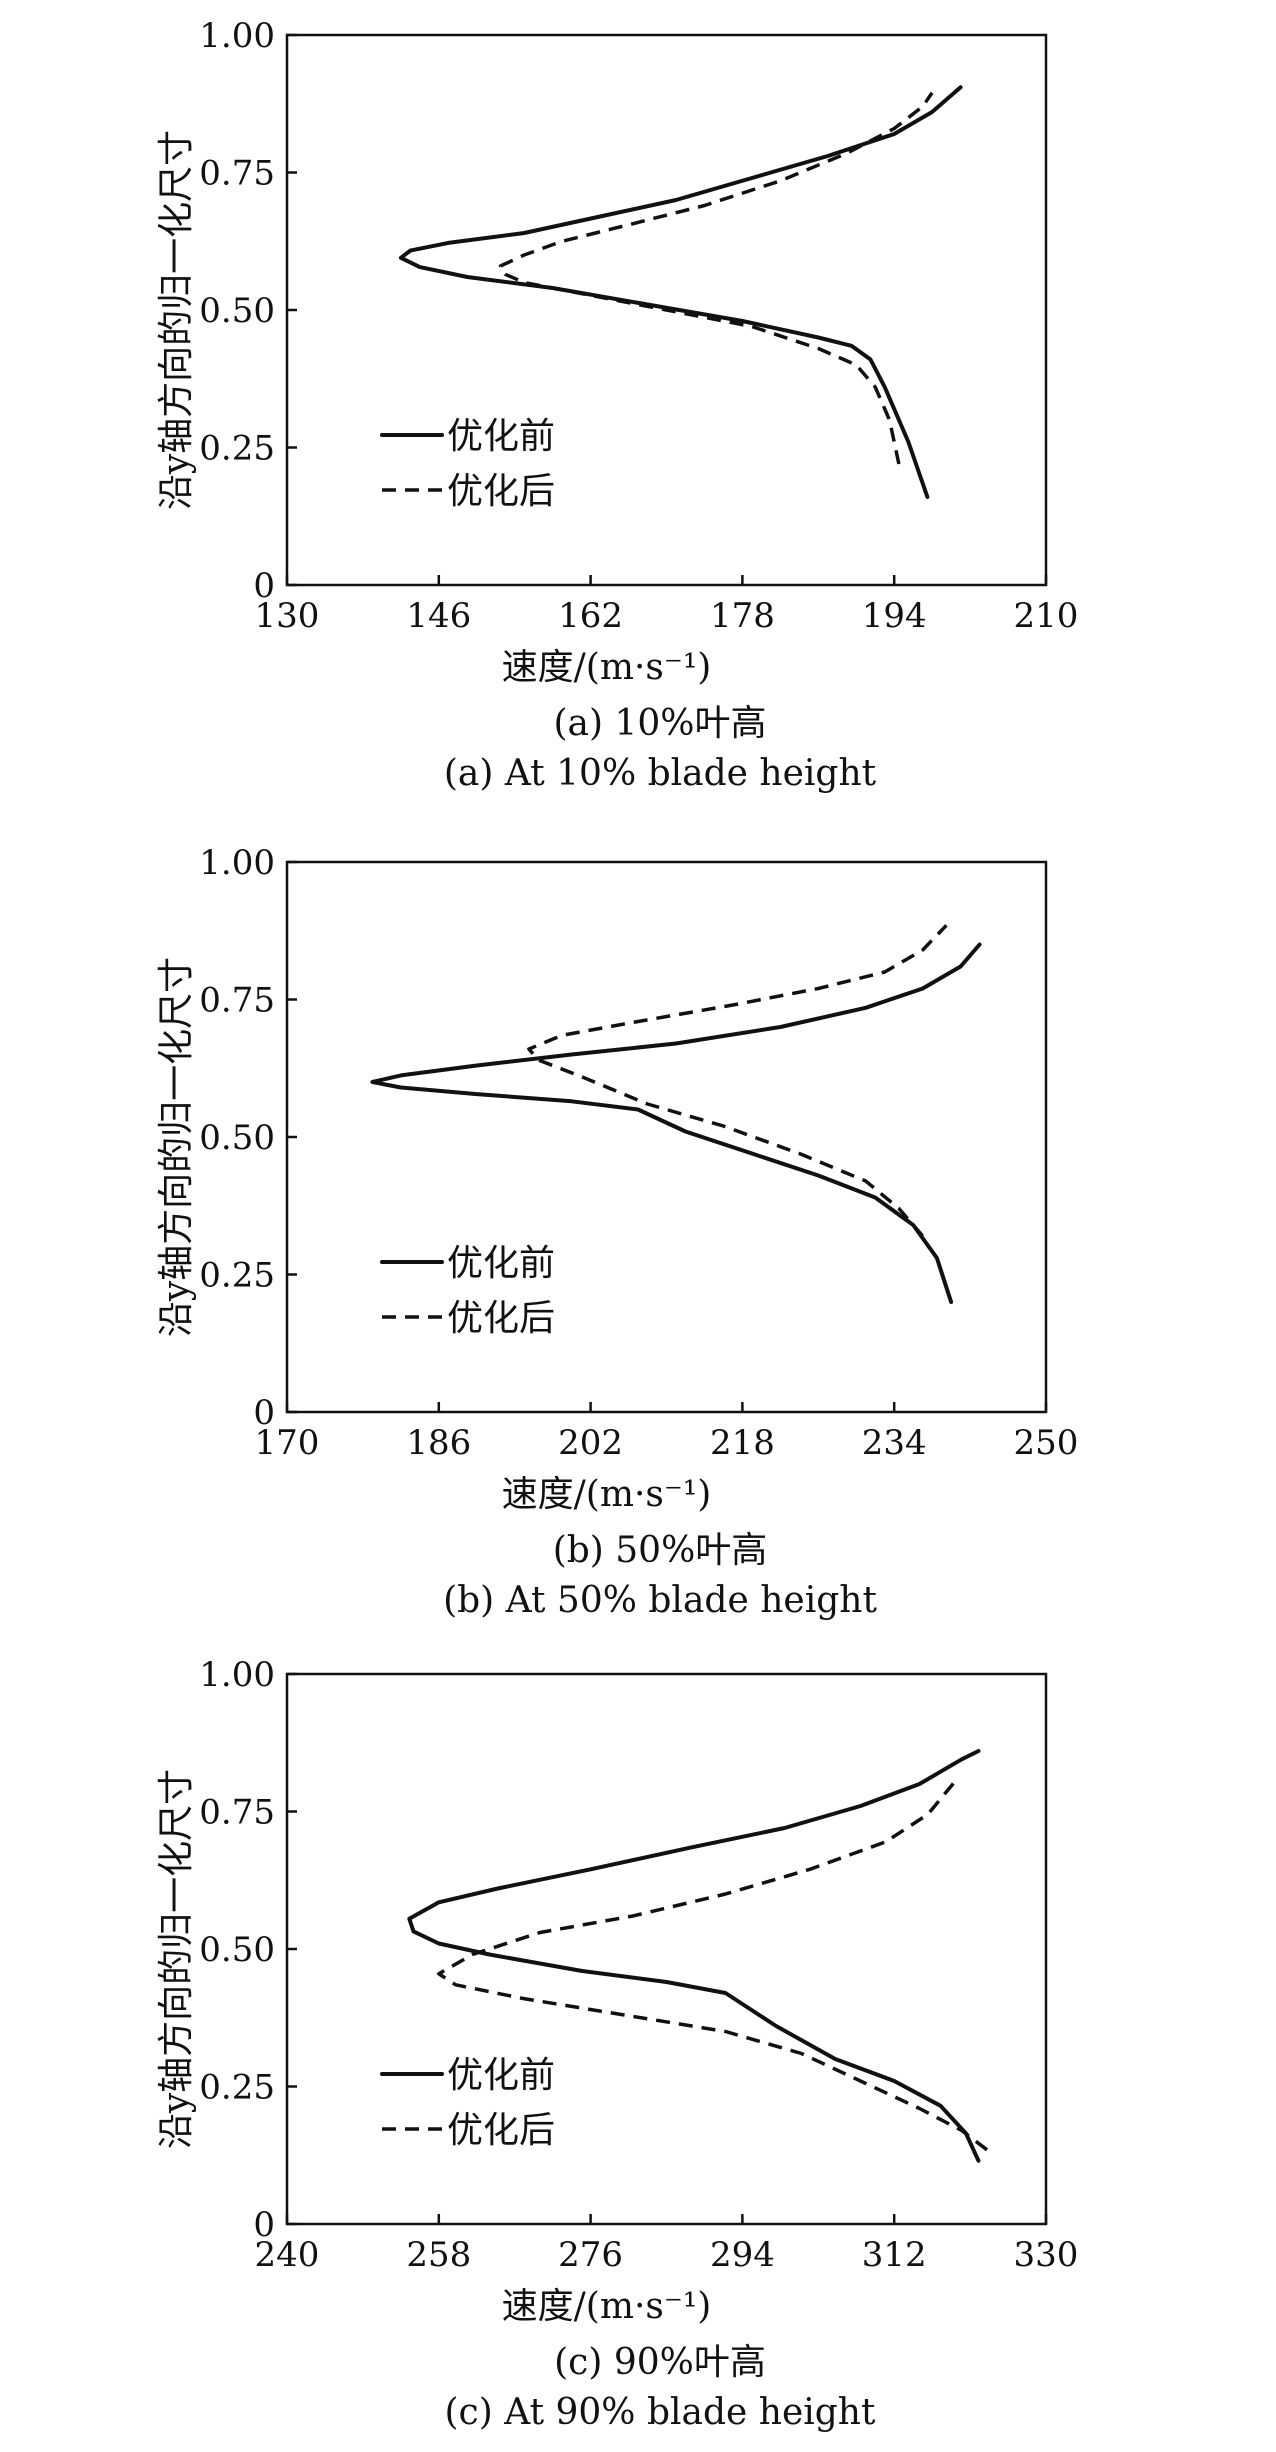 This screenshot has width=1276, height=2452. Describe the element at coordinates (660, 2362) in the screenshot. I see `caption-cn: (c) 90%叶高` at that location.